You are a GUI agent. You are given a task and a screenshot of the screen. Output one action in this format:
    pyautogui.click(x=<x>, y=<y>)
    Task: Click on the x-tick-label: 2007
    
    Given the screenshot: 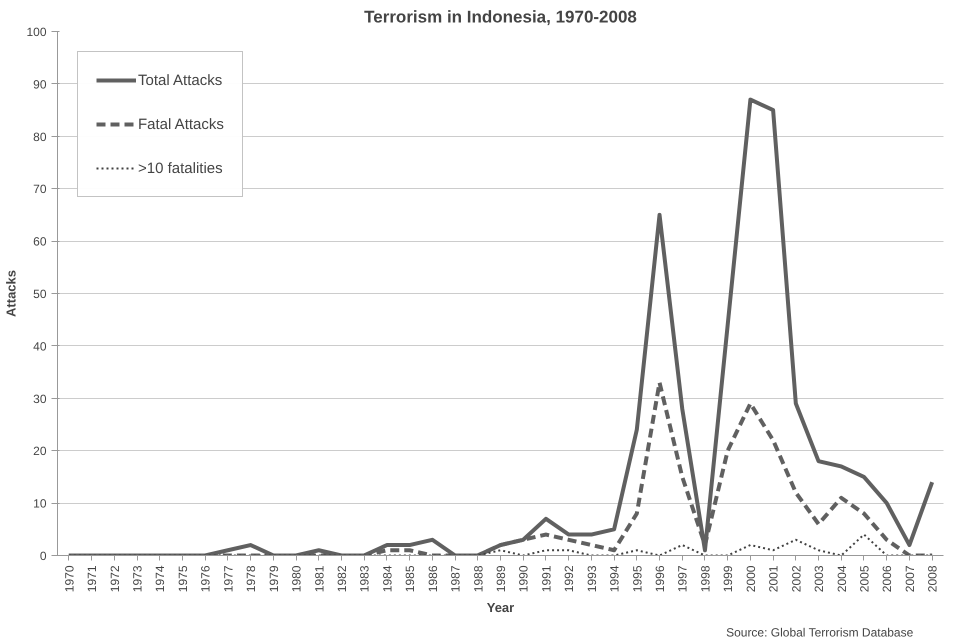 What is the action you would take?
    pyautogui.click(x=909, y=578)
    